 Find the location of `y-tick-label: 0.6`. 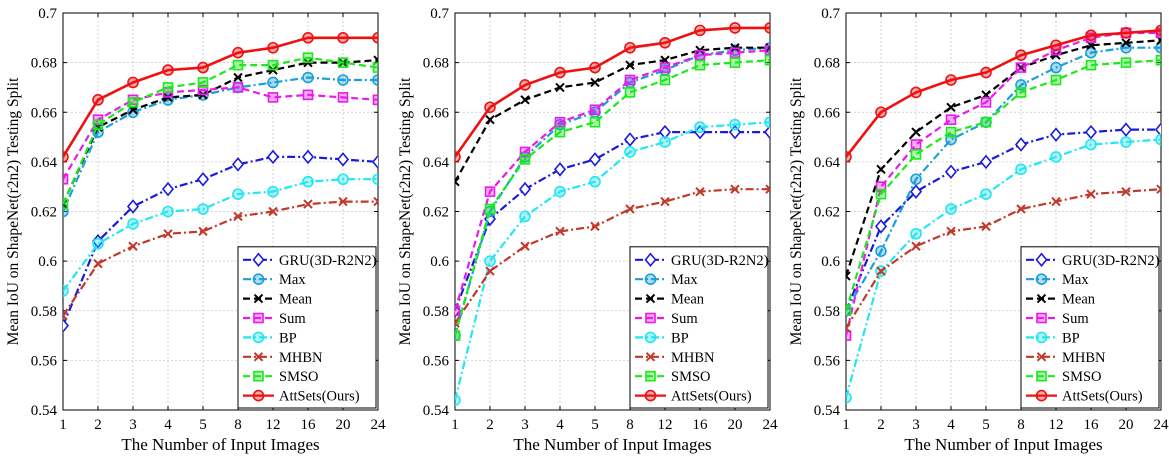

y-tick-label: 0.6 is located at coordinates (47, 262).